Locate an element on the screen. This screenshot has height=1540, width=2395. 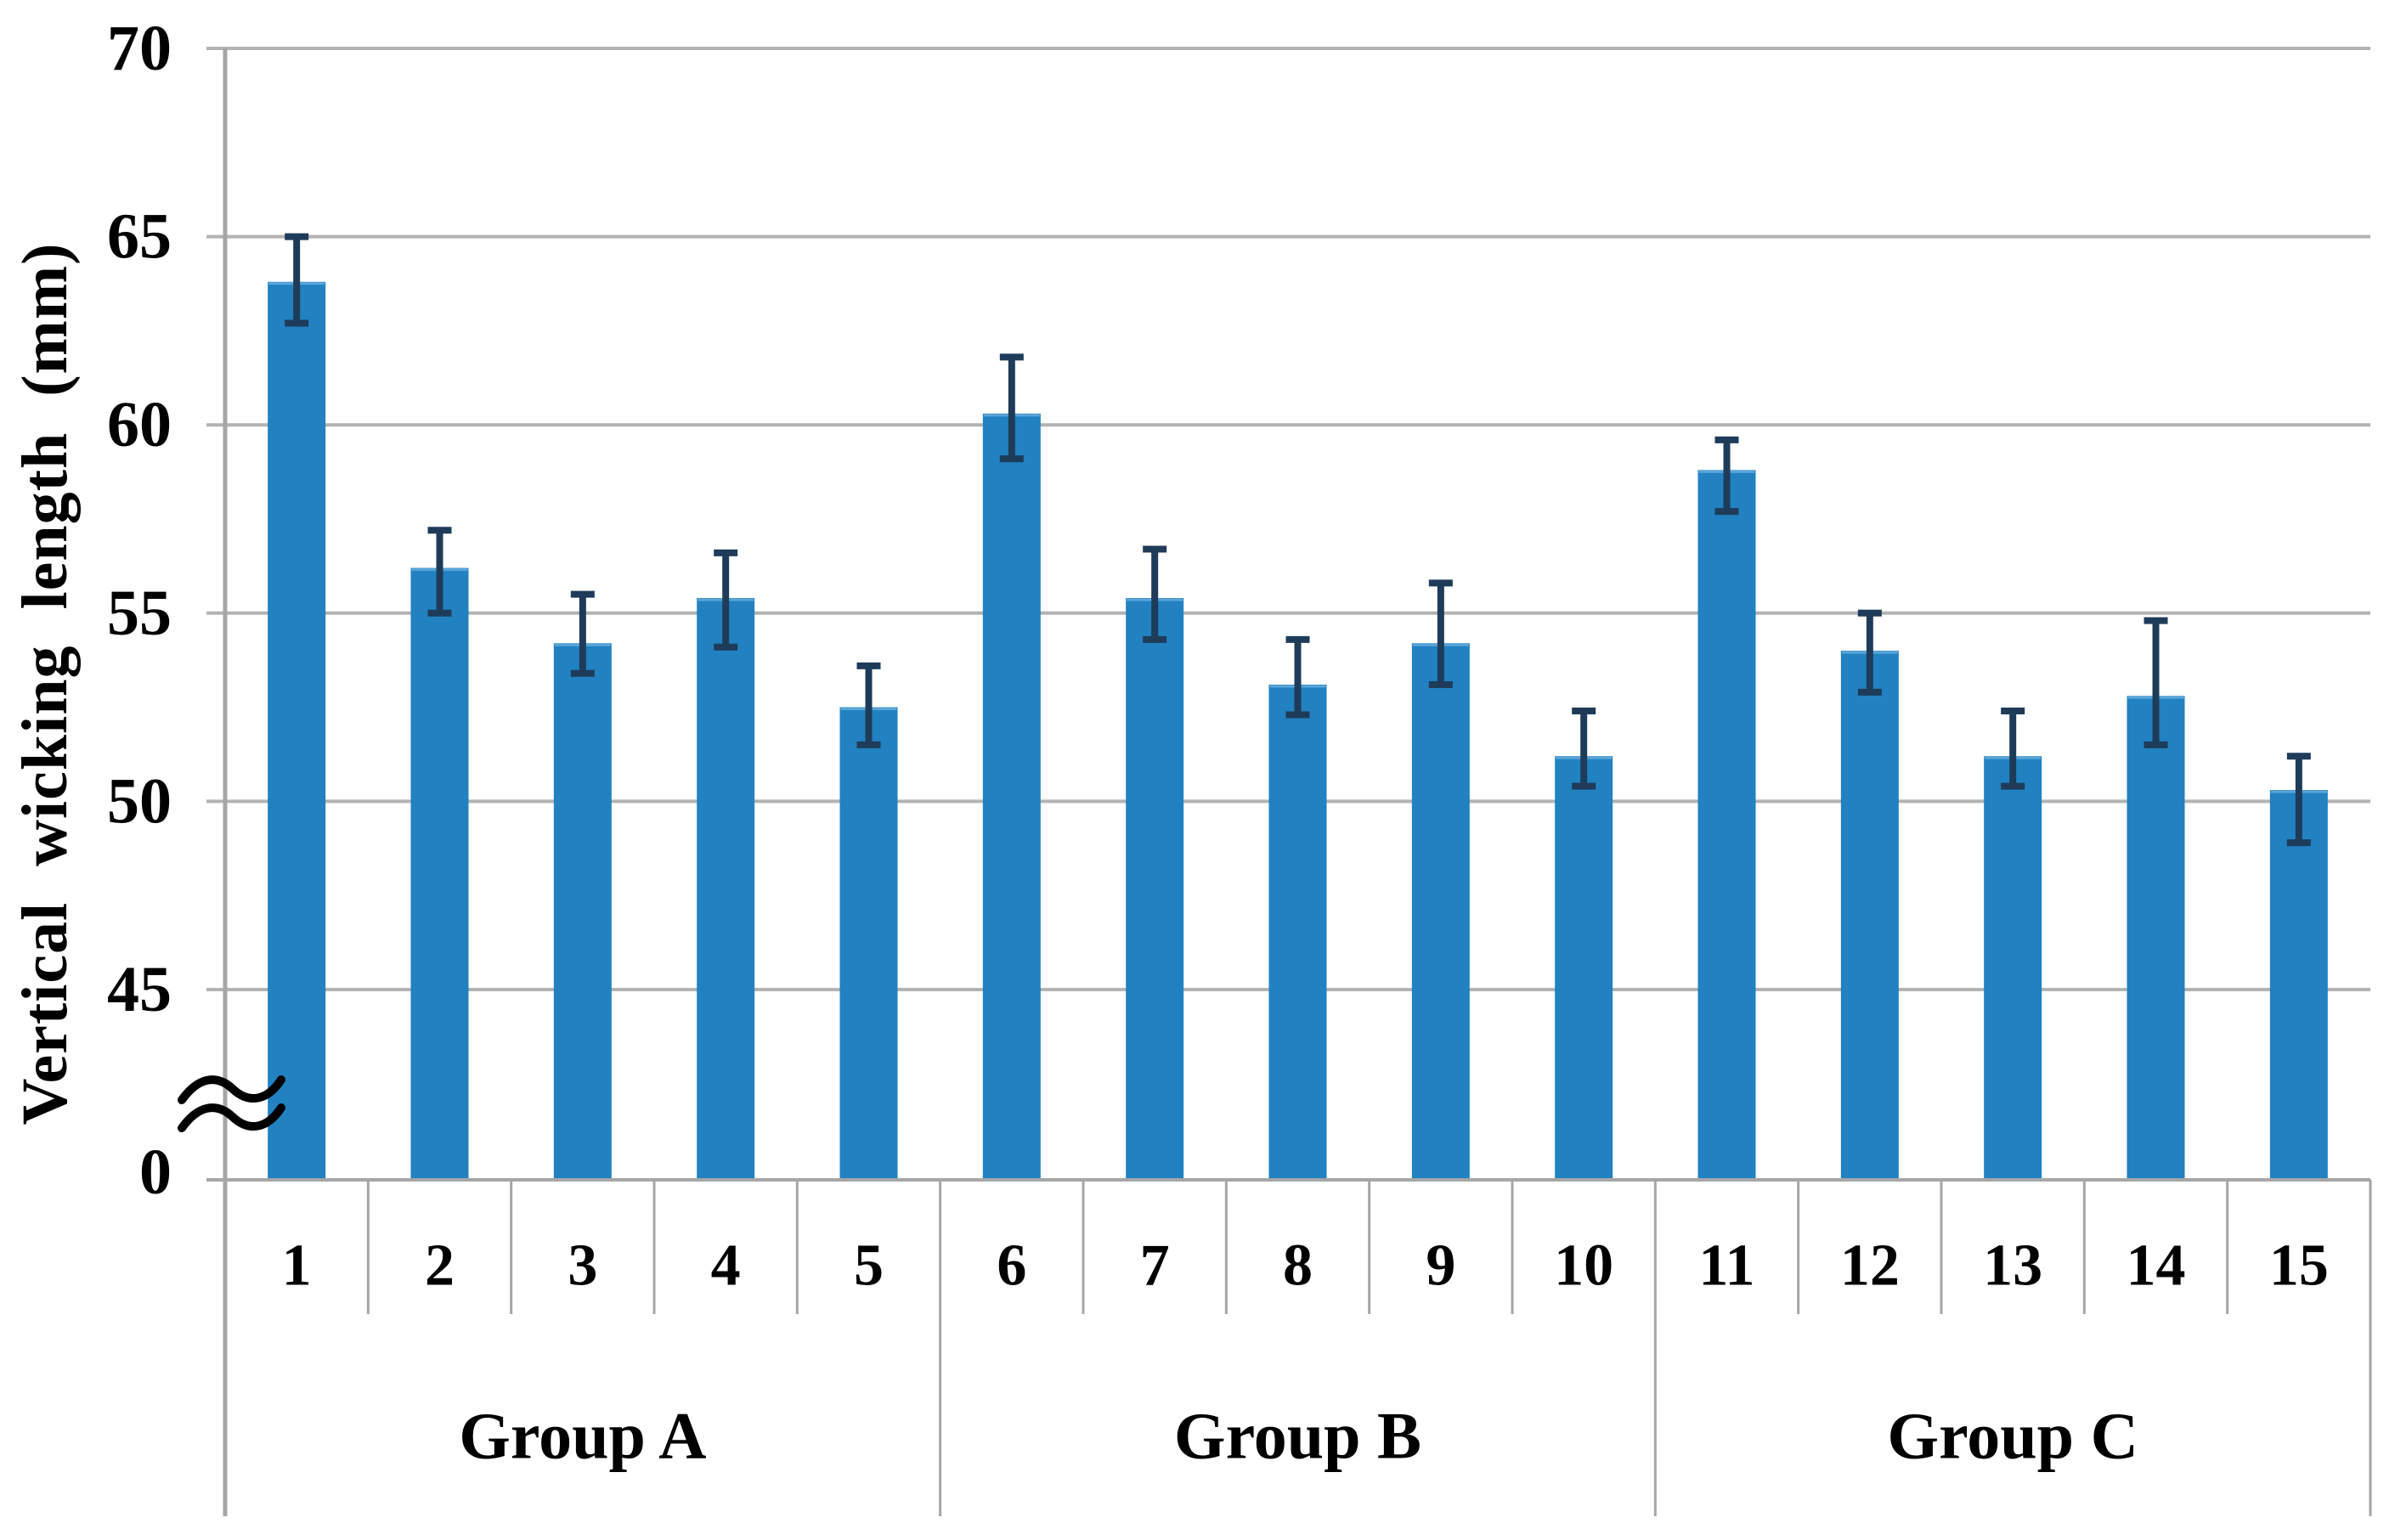
y-tick-label-65: 65 is located at coordinates (139, 237).